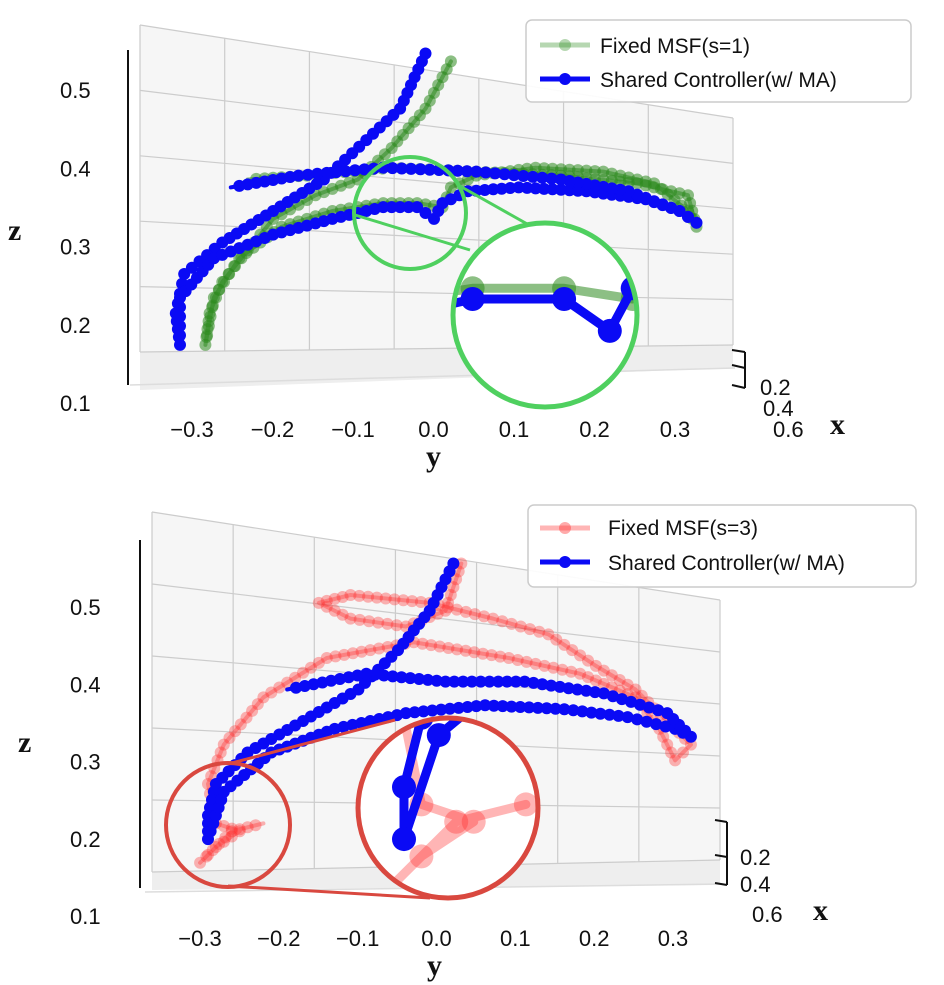 This screenshot has width=944, height=985. I want to click on inset-trajectory-shared, so click(545, 315).